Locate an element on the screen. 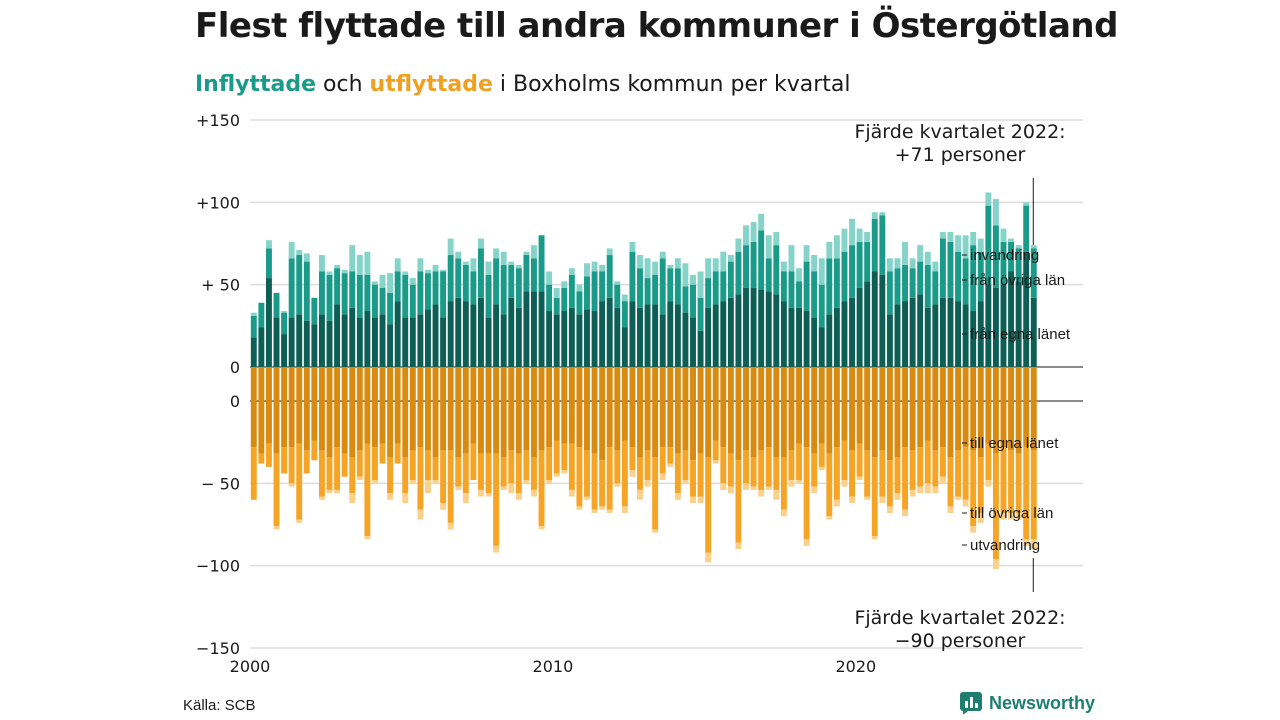 The image size is (1280, 720). y-tick-label: 0 is located at coordinates (235, 401).